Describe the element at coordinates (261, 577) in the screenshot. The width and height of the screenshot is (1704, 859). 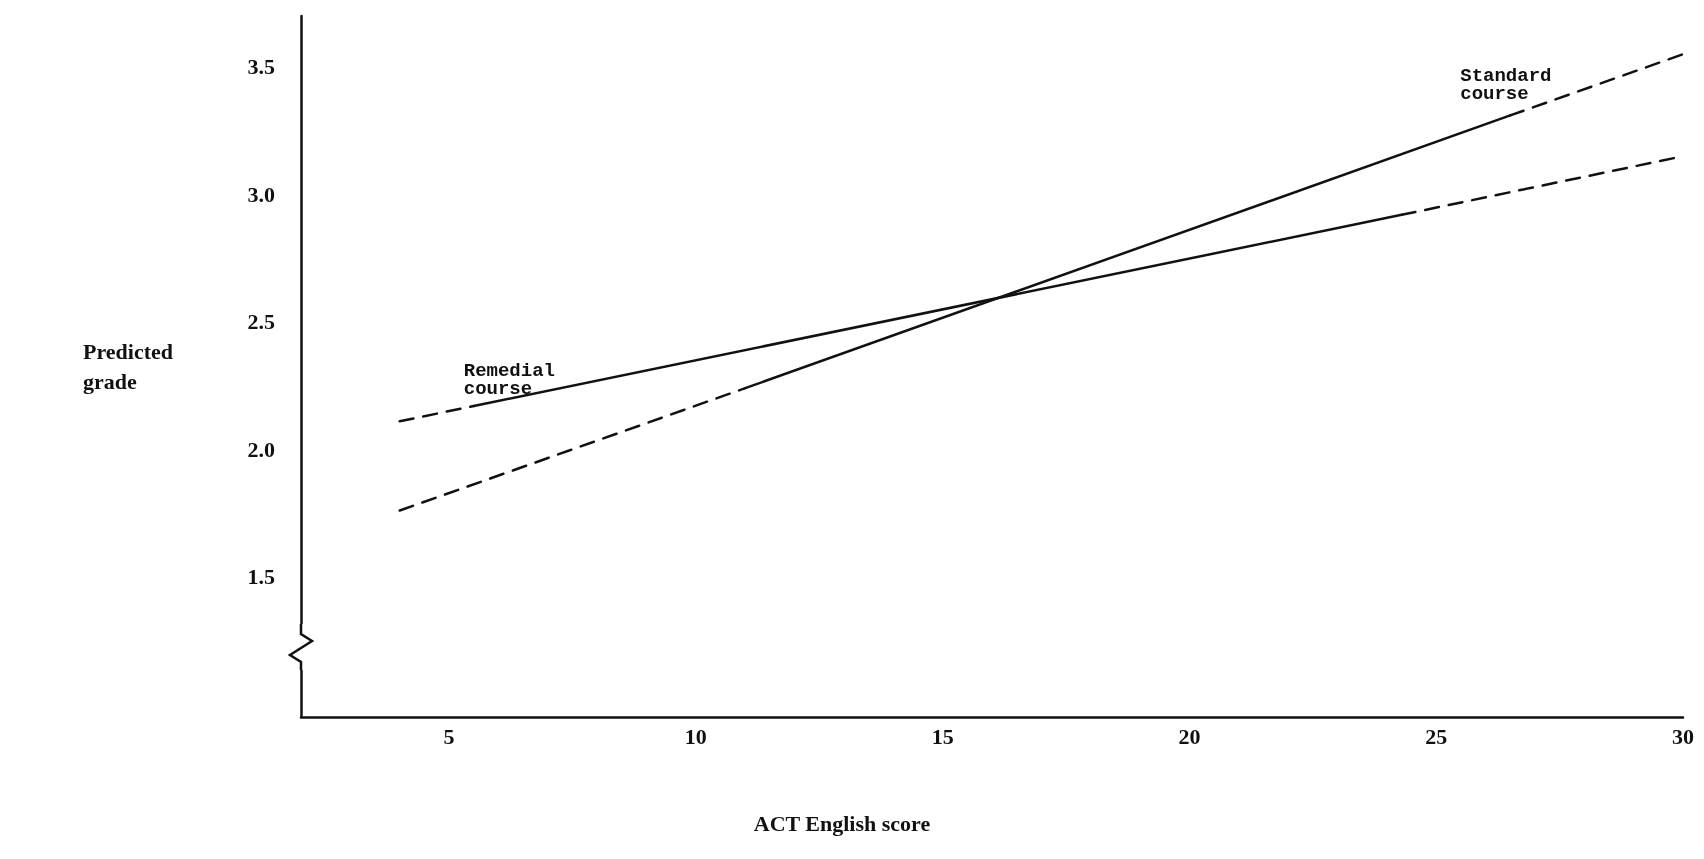
I see `y-tick-label: 1.5` at that location.